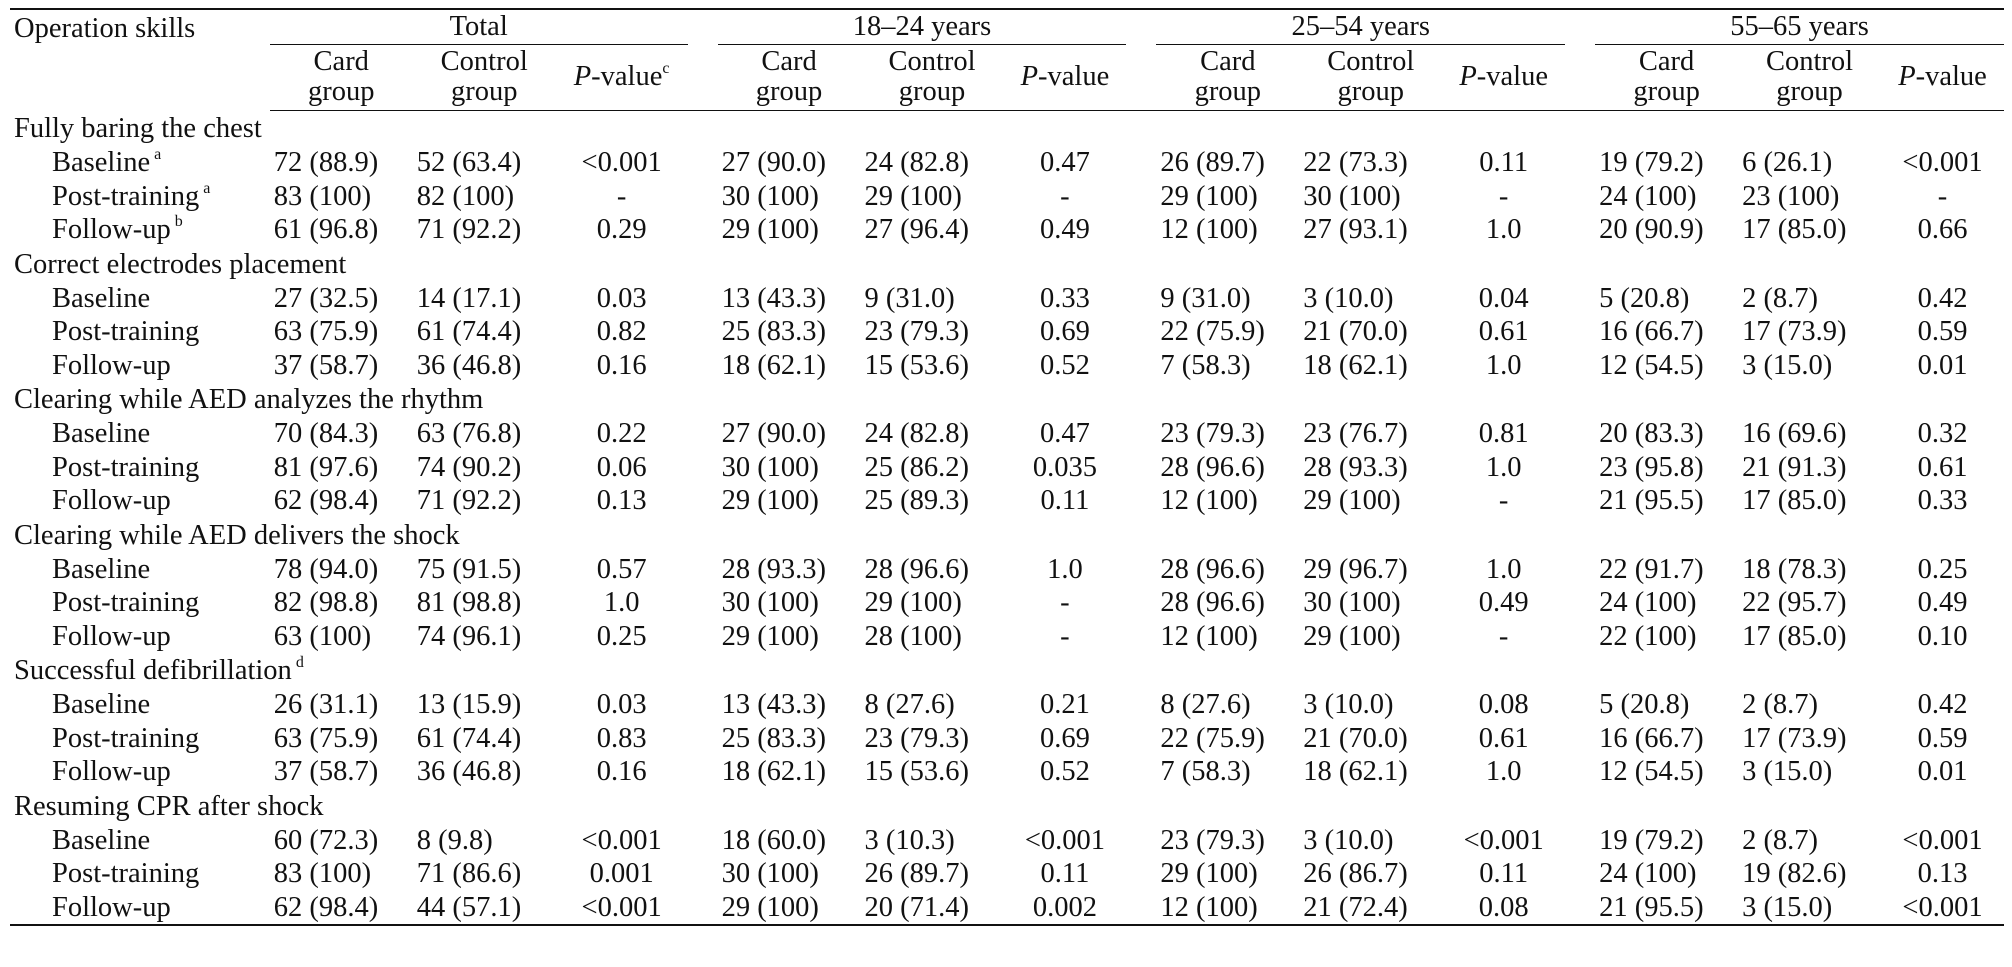 The height and width of the screenshot is (967, 2012). I want to click on p-value-cell: 0.42, so click(1942, 298).